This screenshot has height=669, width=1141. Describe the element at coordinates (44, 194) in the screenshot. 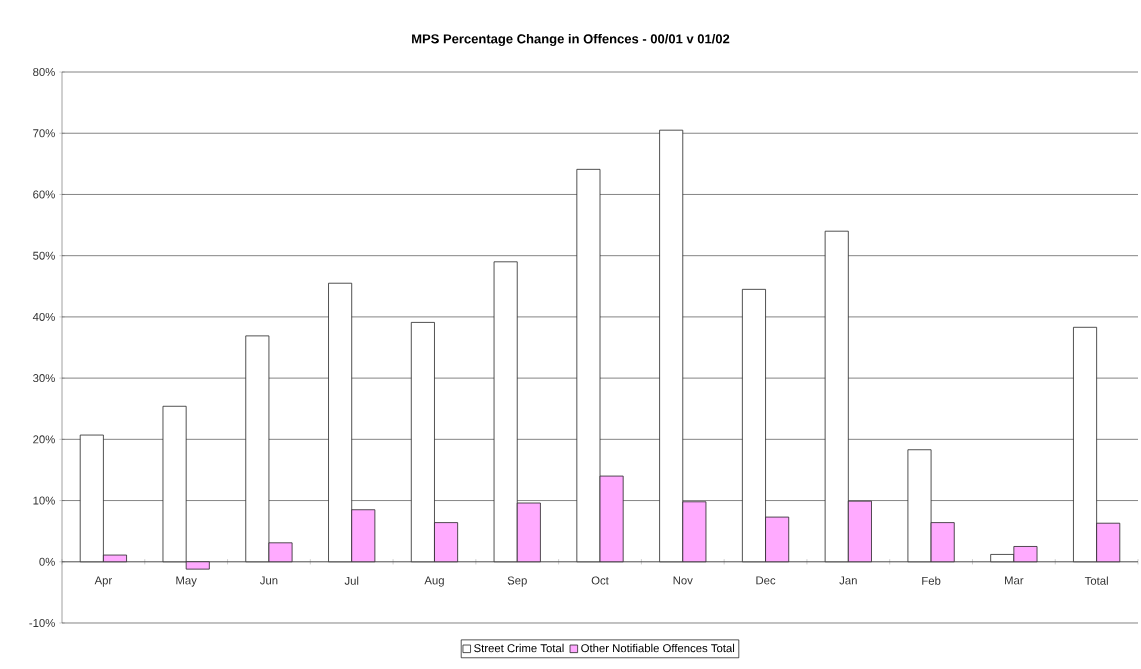

I see `y-tick-label: 60%` at that location.